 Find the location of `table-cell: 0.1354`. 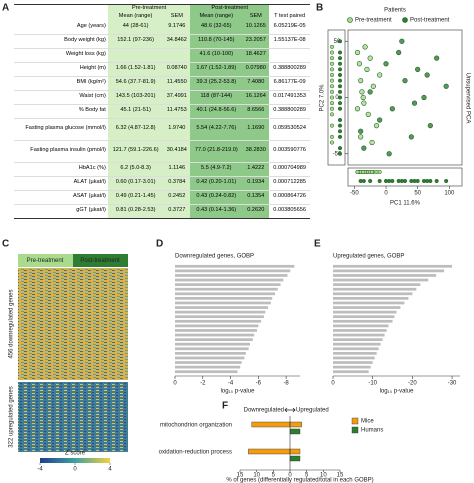

table-cell: 0.1354 is located at coordinates (256, 197).